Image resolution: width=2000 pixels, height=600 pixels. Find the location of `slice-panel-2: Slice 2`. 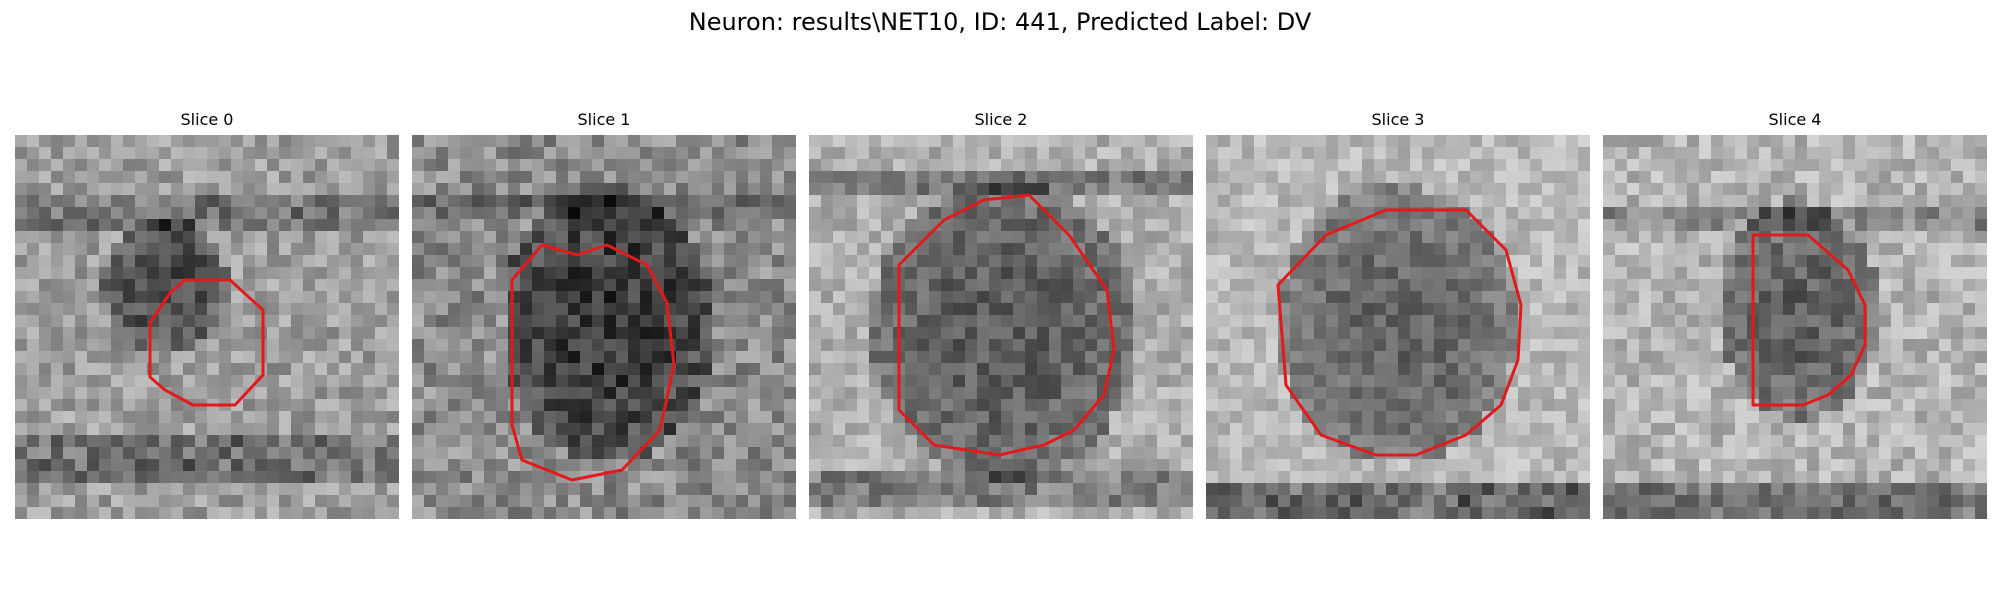

slice-panel-2: Slice 2 is located at coordinates (1001, 313).